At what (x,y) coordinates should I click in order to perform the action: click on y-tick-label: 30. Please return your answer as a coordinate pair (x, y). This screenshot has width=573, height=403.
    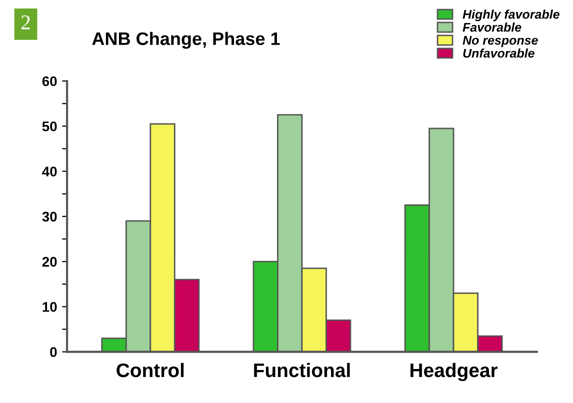
    Looking at the image, I should click on (49, 217).